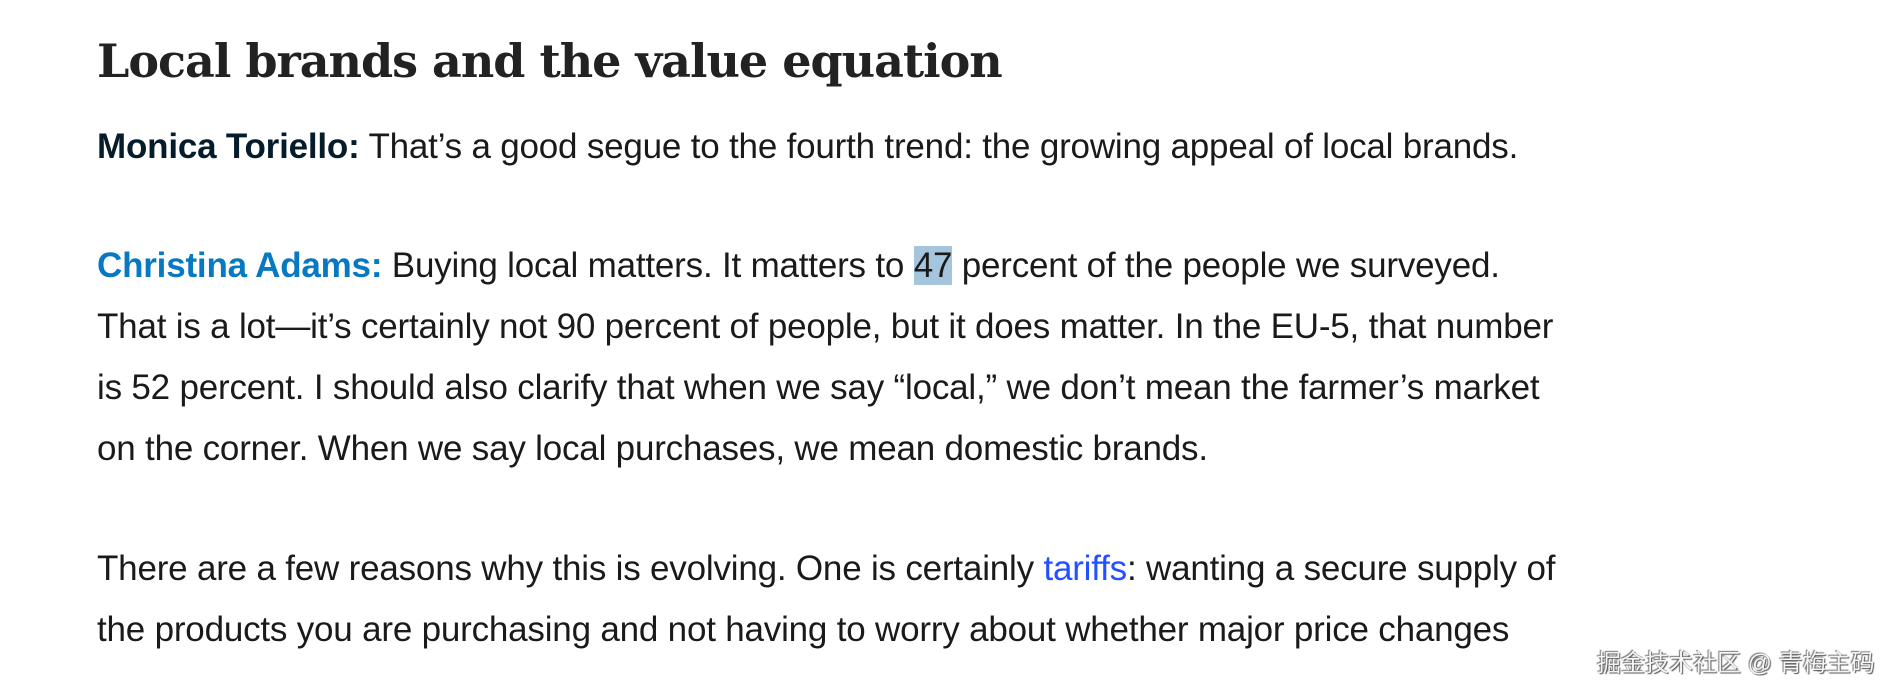  I want to click on text-segment: : wanting a secure supply of, so click(1341, 568).